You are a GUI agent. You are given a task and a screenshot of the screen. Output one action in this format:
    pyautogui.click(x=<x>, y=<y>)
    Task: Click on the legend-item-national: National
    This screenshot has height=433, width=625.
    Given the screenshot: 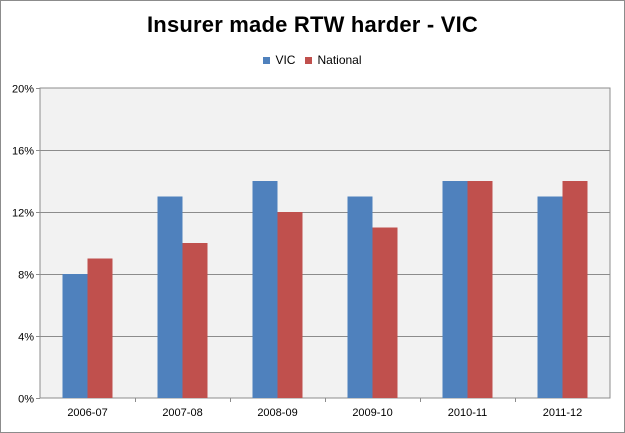 What is the action you would take?
    pyautogui.click(x=333, y=60)
    